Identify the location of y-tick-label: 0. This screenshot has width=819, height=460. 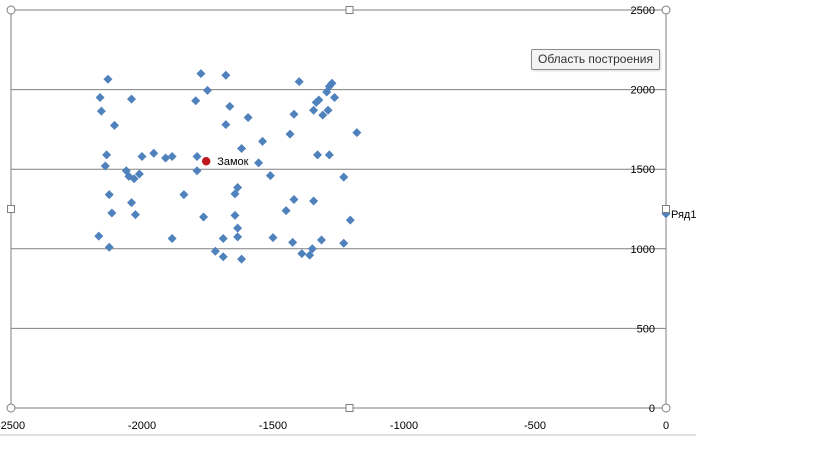
(652, 409).